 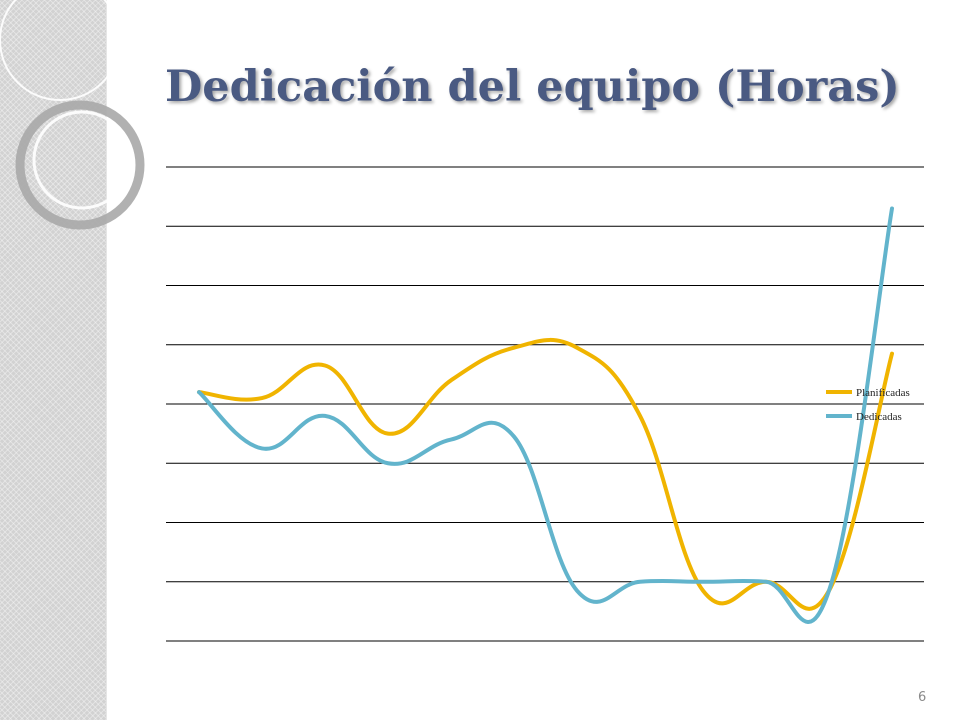 I want to click on decorative-circles, so click(x=72, y=115).